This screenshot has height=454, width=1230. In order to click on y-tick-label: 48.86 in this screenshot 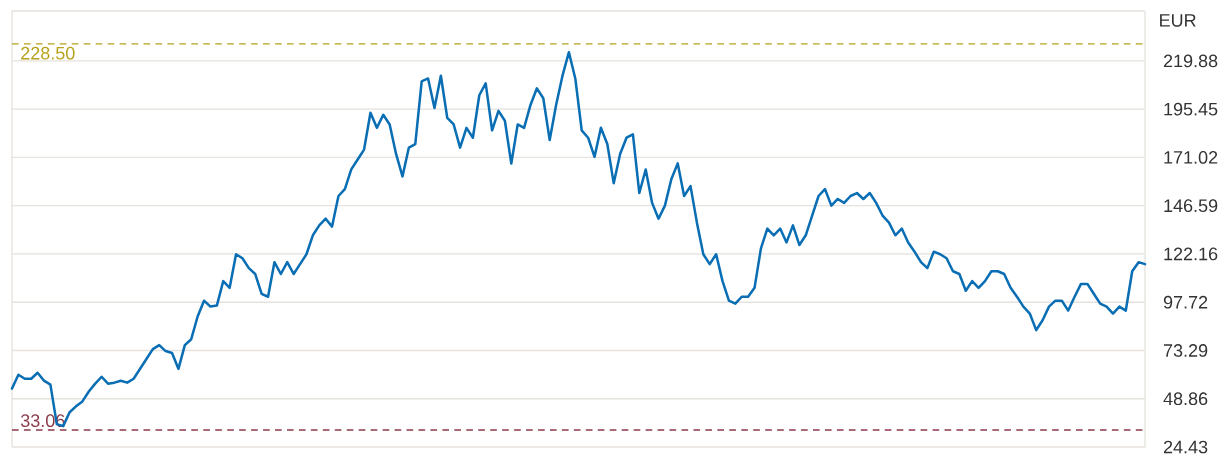, I will do `click(1185, 399)`.